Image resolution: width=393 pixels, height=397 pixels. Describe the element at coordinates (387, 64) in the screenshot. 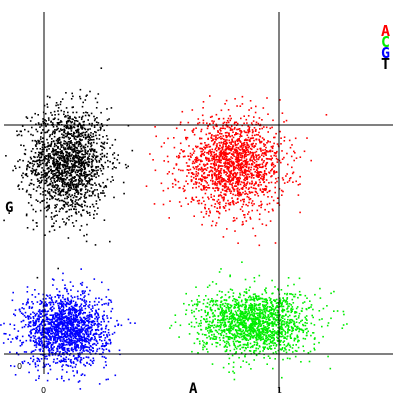

I see `legend-entry-t: T` at that location.